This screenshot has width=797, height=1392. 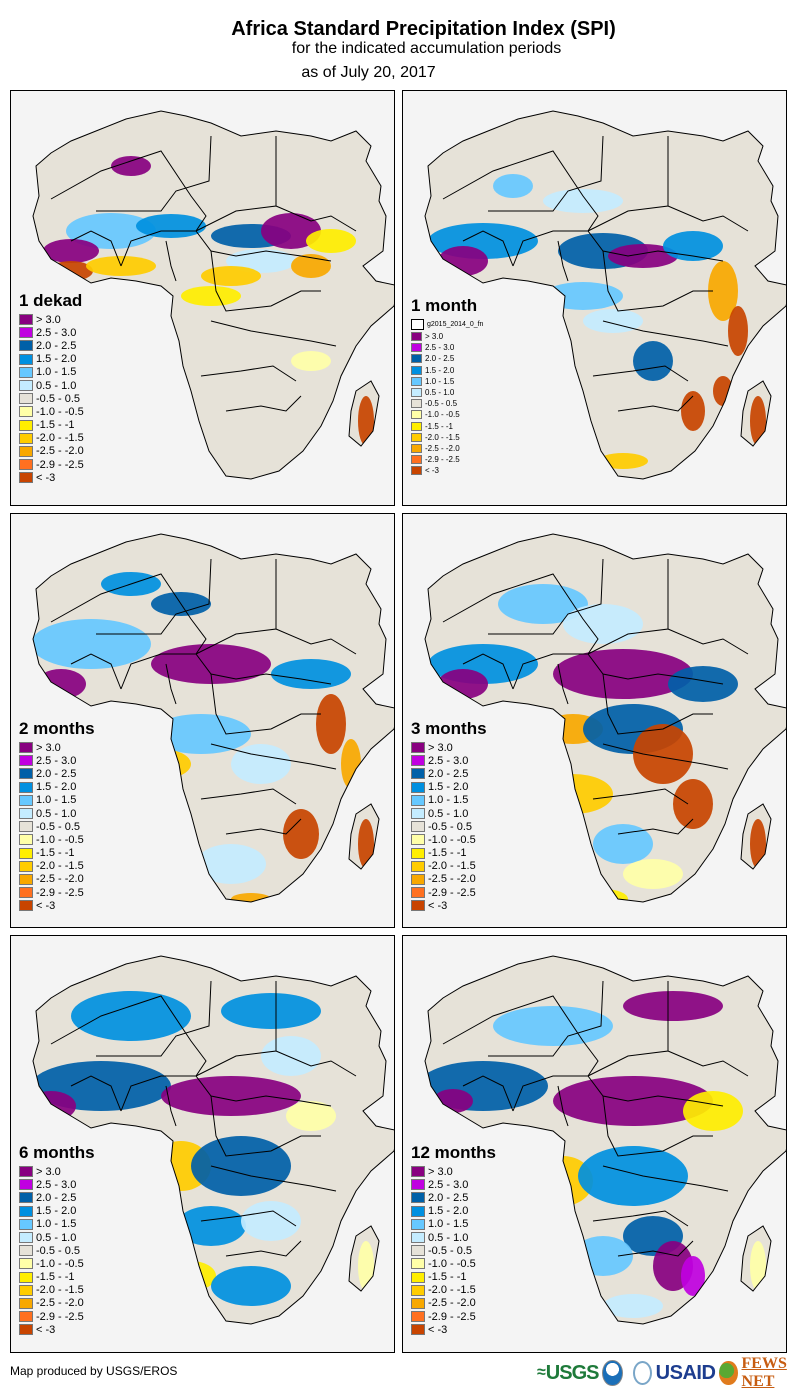 I want to click on legend-label: -1.0 - -0.5, so click(x=60, y=411).